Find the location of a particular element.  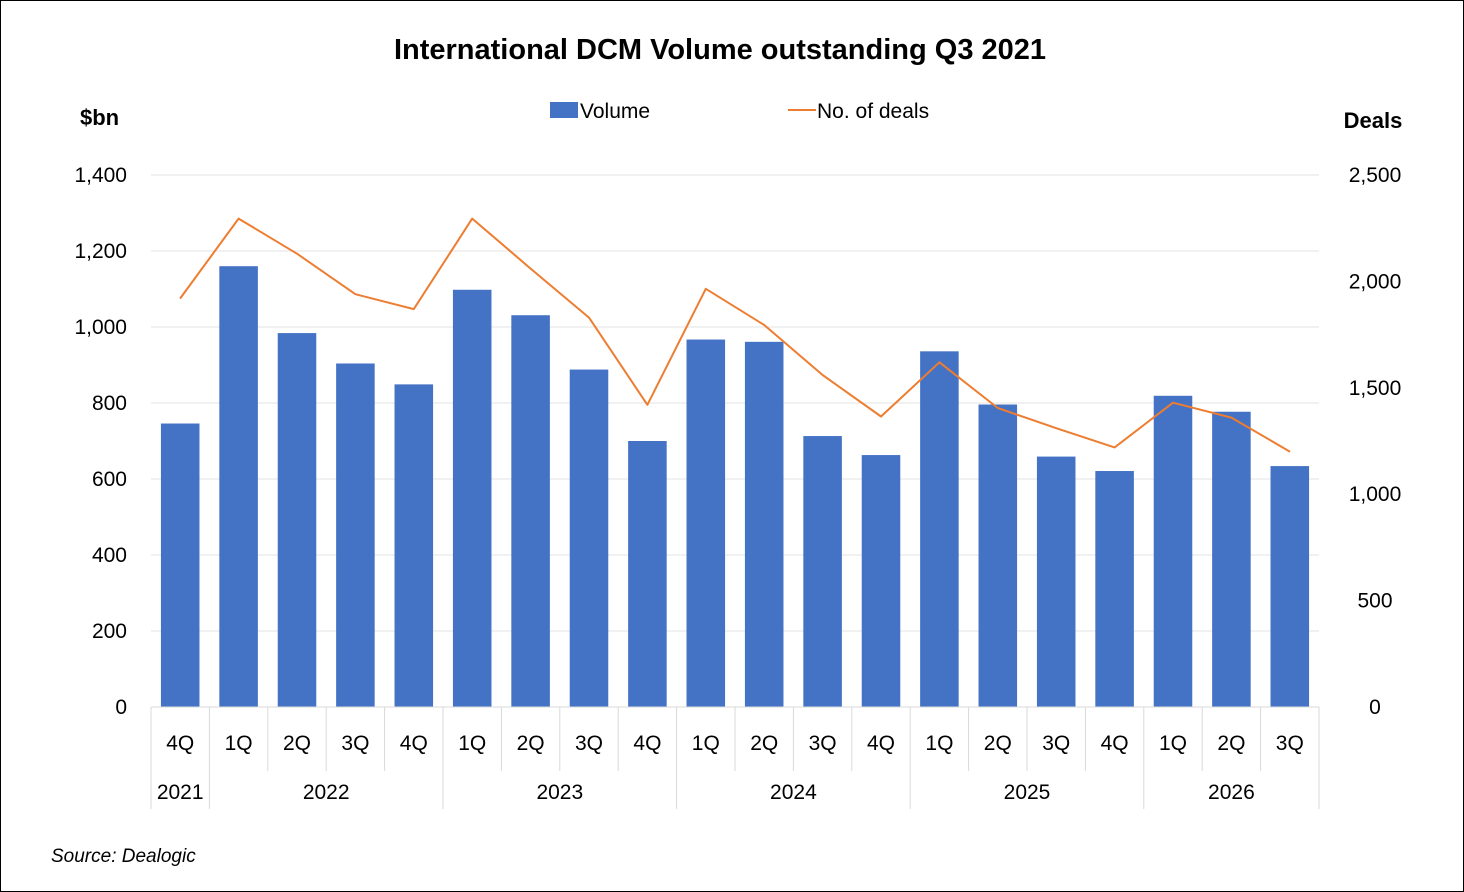

left-tick-label: 1,000 is located at coordinates (100, 327).